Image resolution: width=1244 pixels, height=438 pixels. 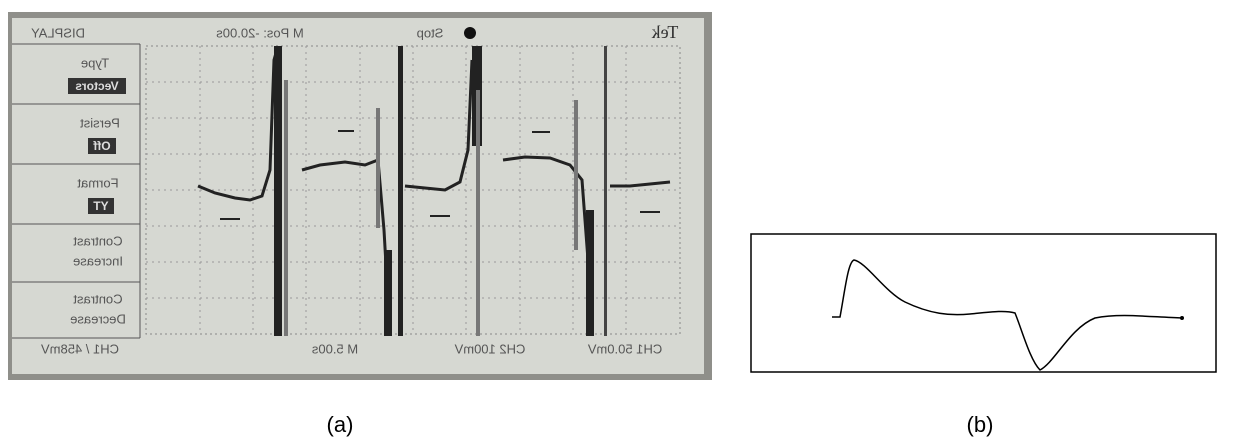 I want to click on brand: Tek, so click(x=665, y=32).